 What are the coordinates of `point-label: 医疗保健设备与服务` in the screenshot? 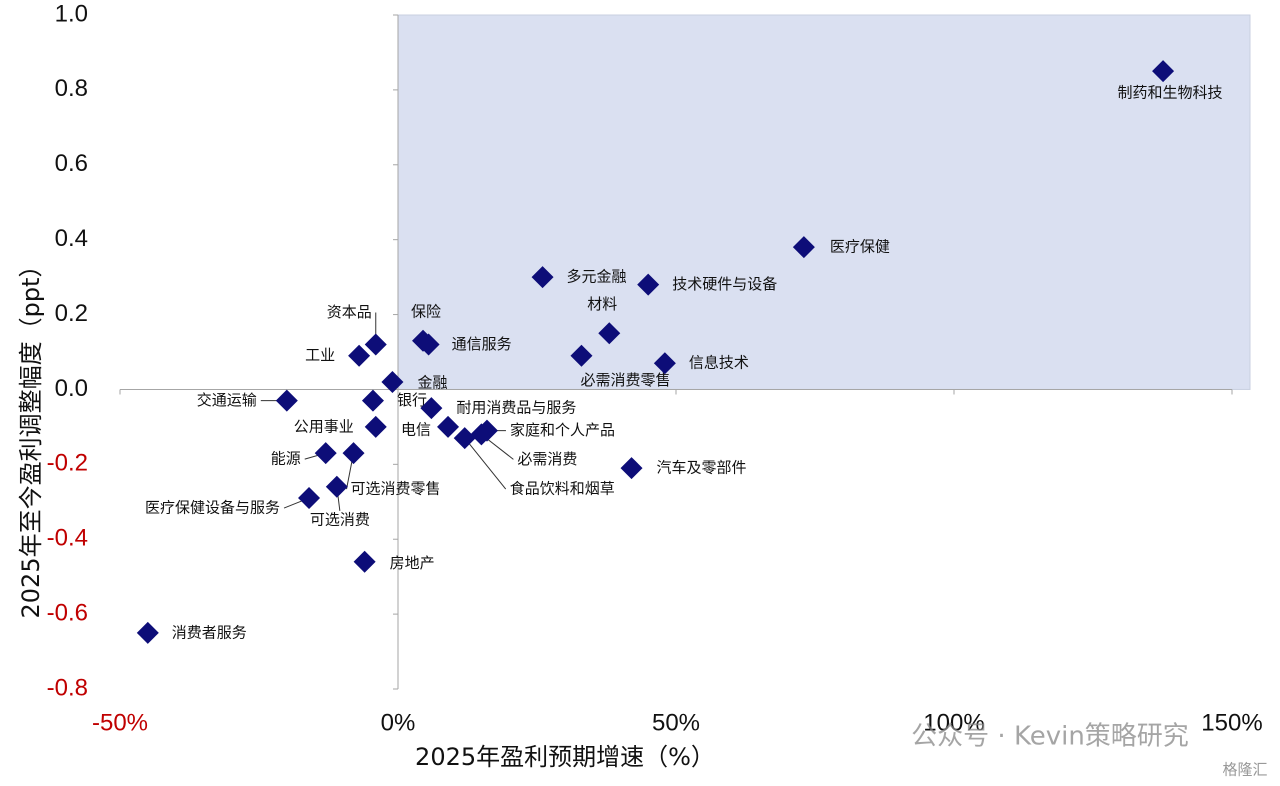 It's located at (212, 508).